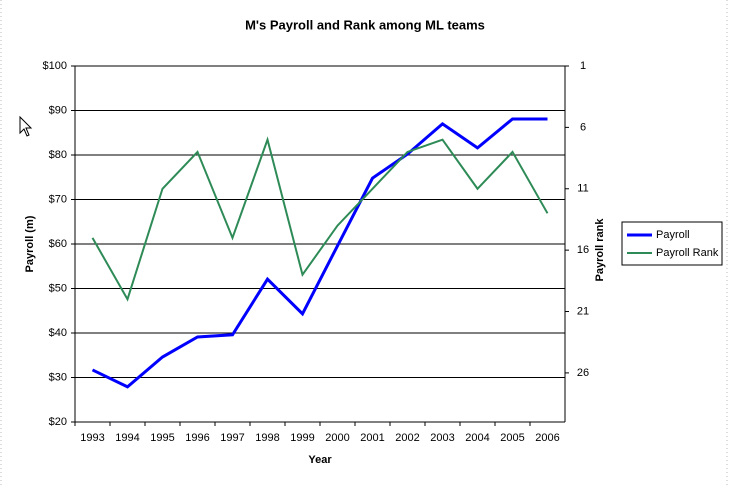 This screenshot has height=486, width=729. What do you see at coordinates (320, 460) in the screenshot?
I see `x-axis-label: Year` at bounding box center [320, 460].